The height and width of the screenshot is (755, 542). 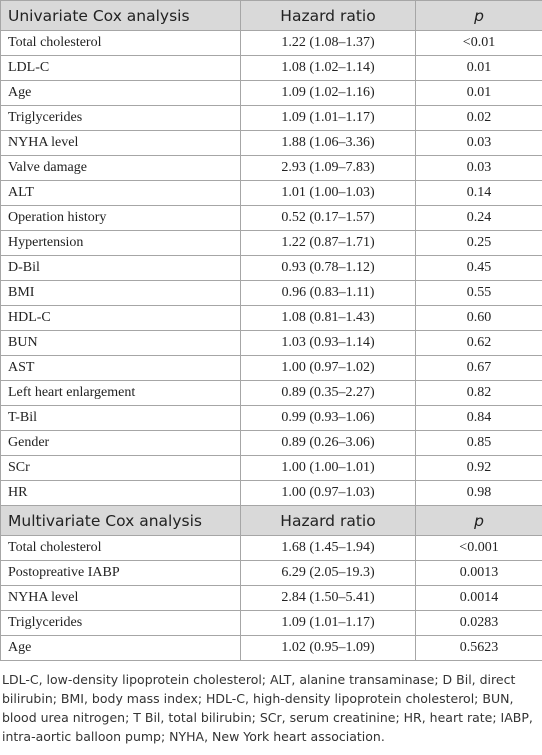 What do you see at coordinates (120, 318) in the screenshot?
I see `variable-cell: HDL-C` at bounding box center [120, 318].